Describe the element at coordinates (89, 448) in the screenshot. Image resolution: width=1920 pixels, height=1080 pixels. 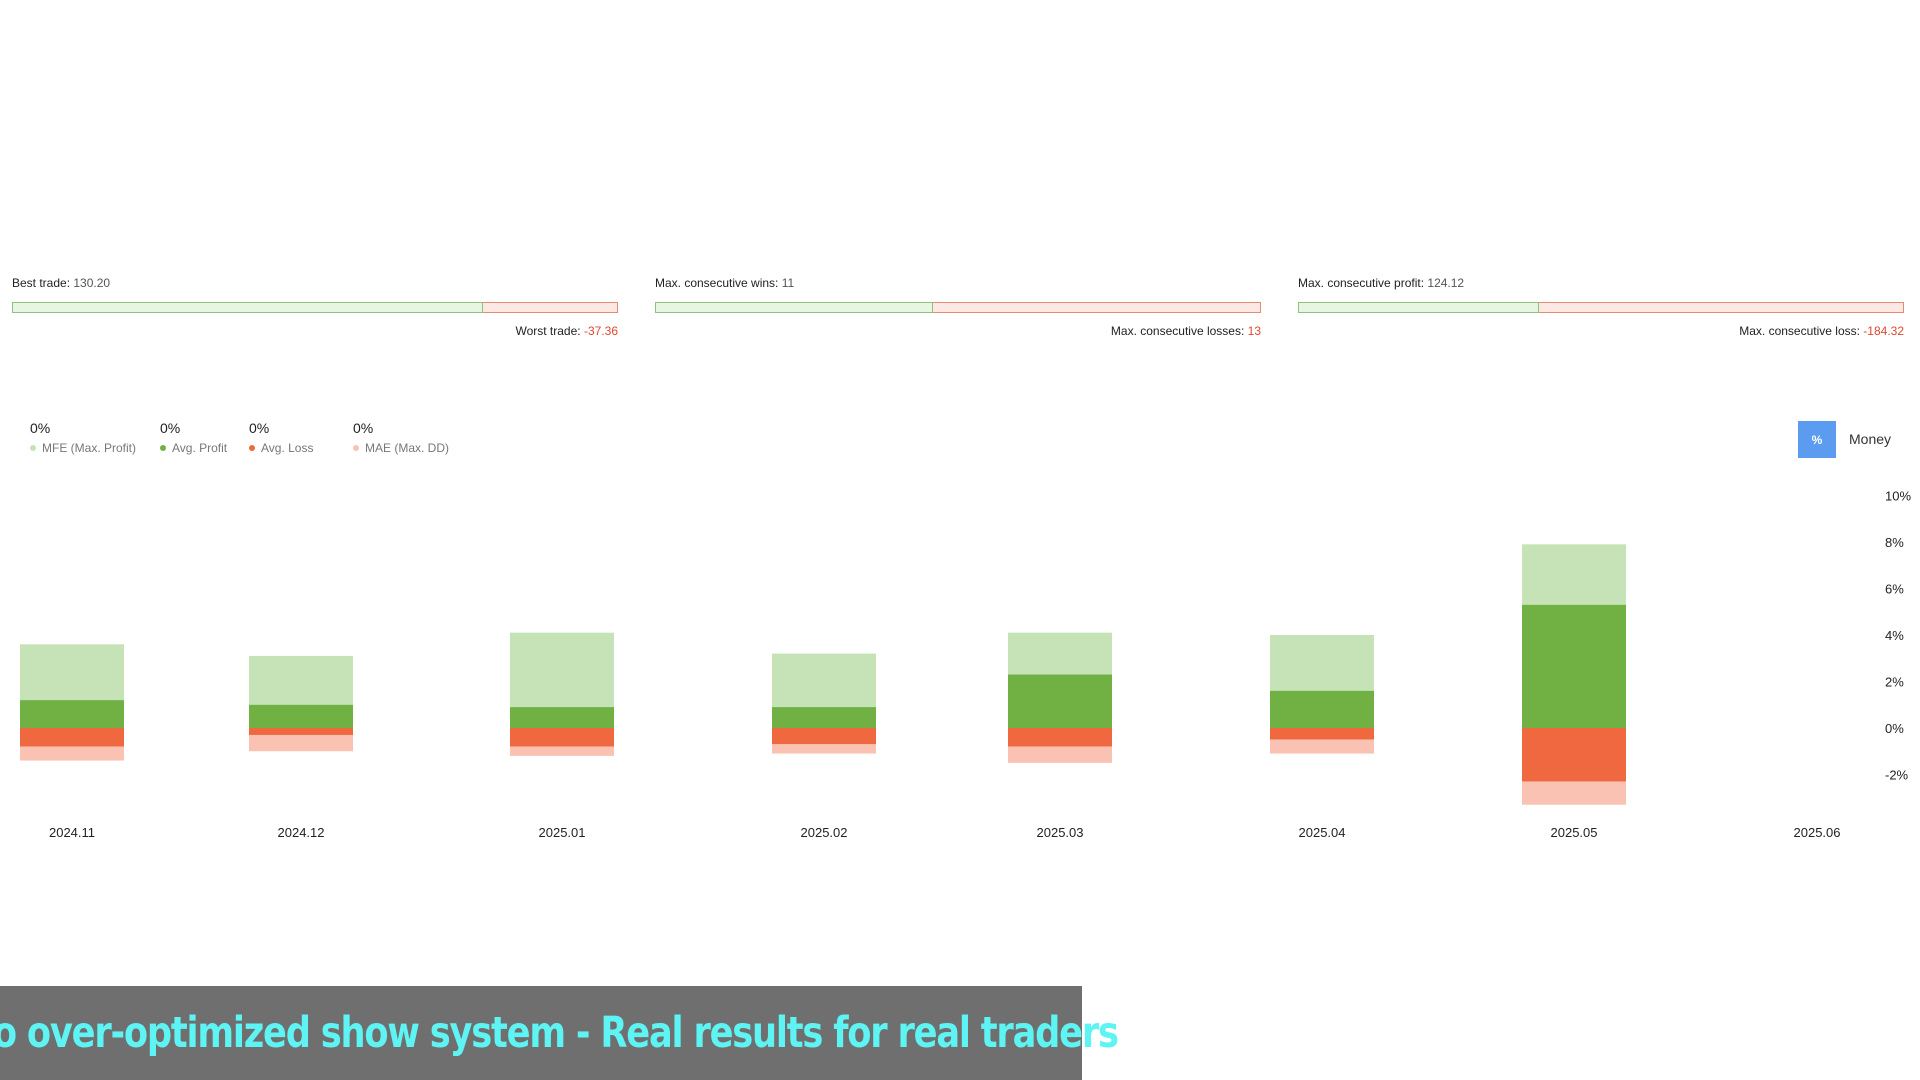
I see `legend-label: MFE (Max. Profit)` at that location.